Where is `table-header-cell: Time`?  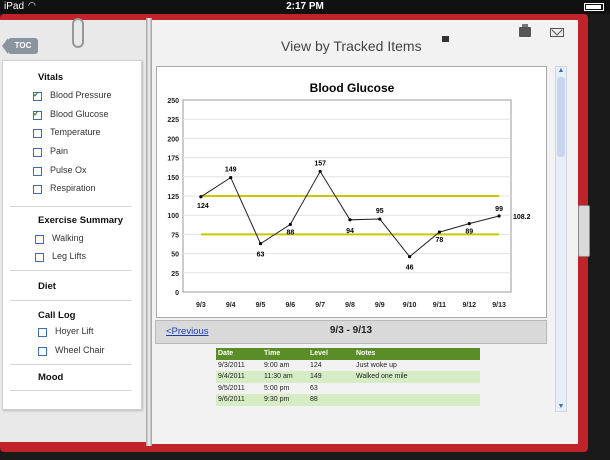 table-header-cell: Time is located at coordinates (272, 353).